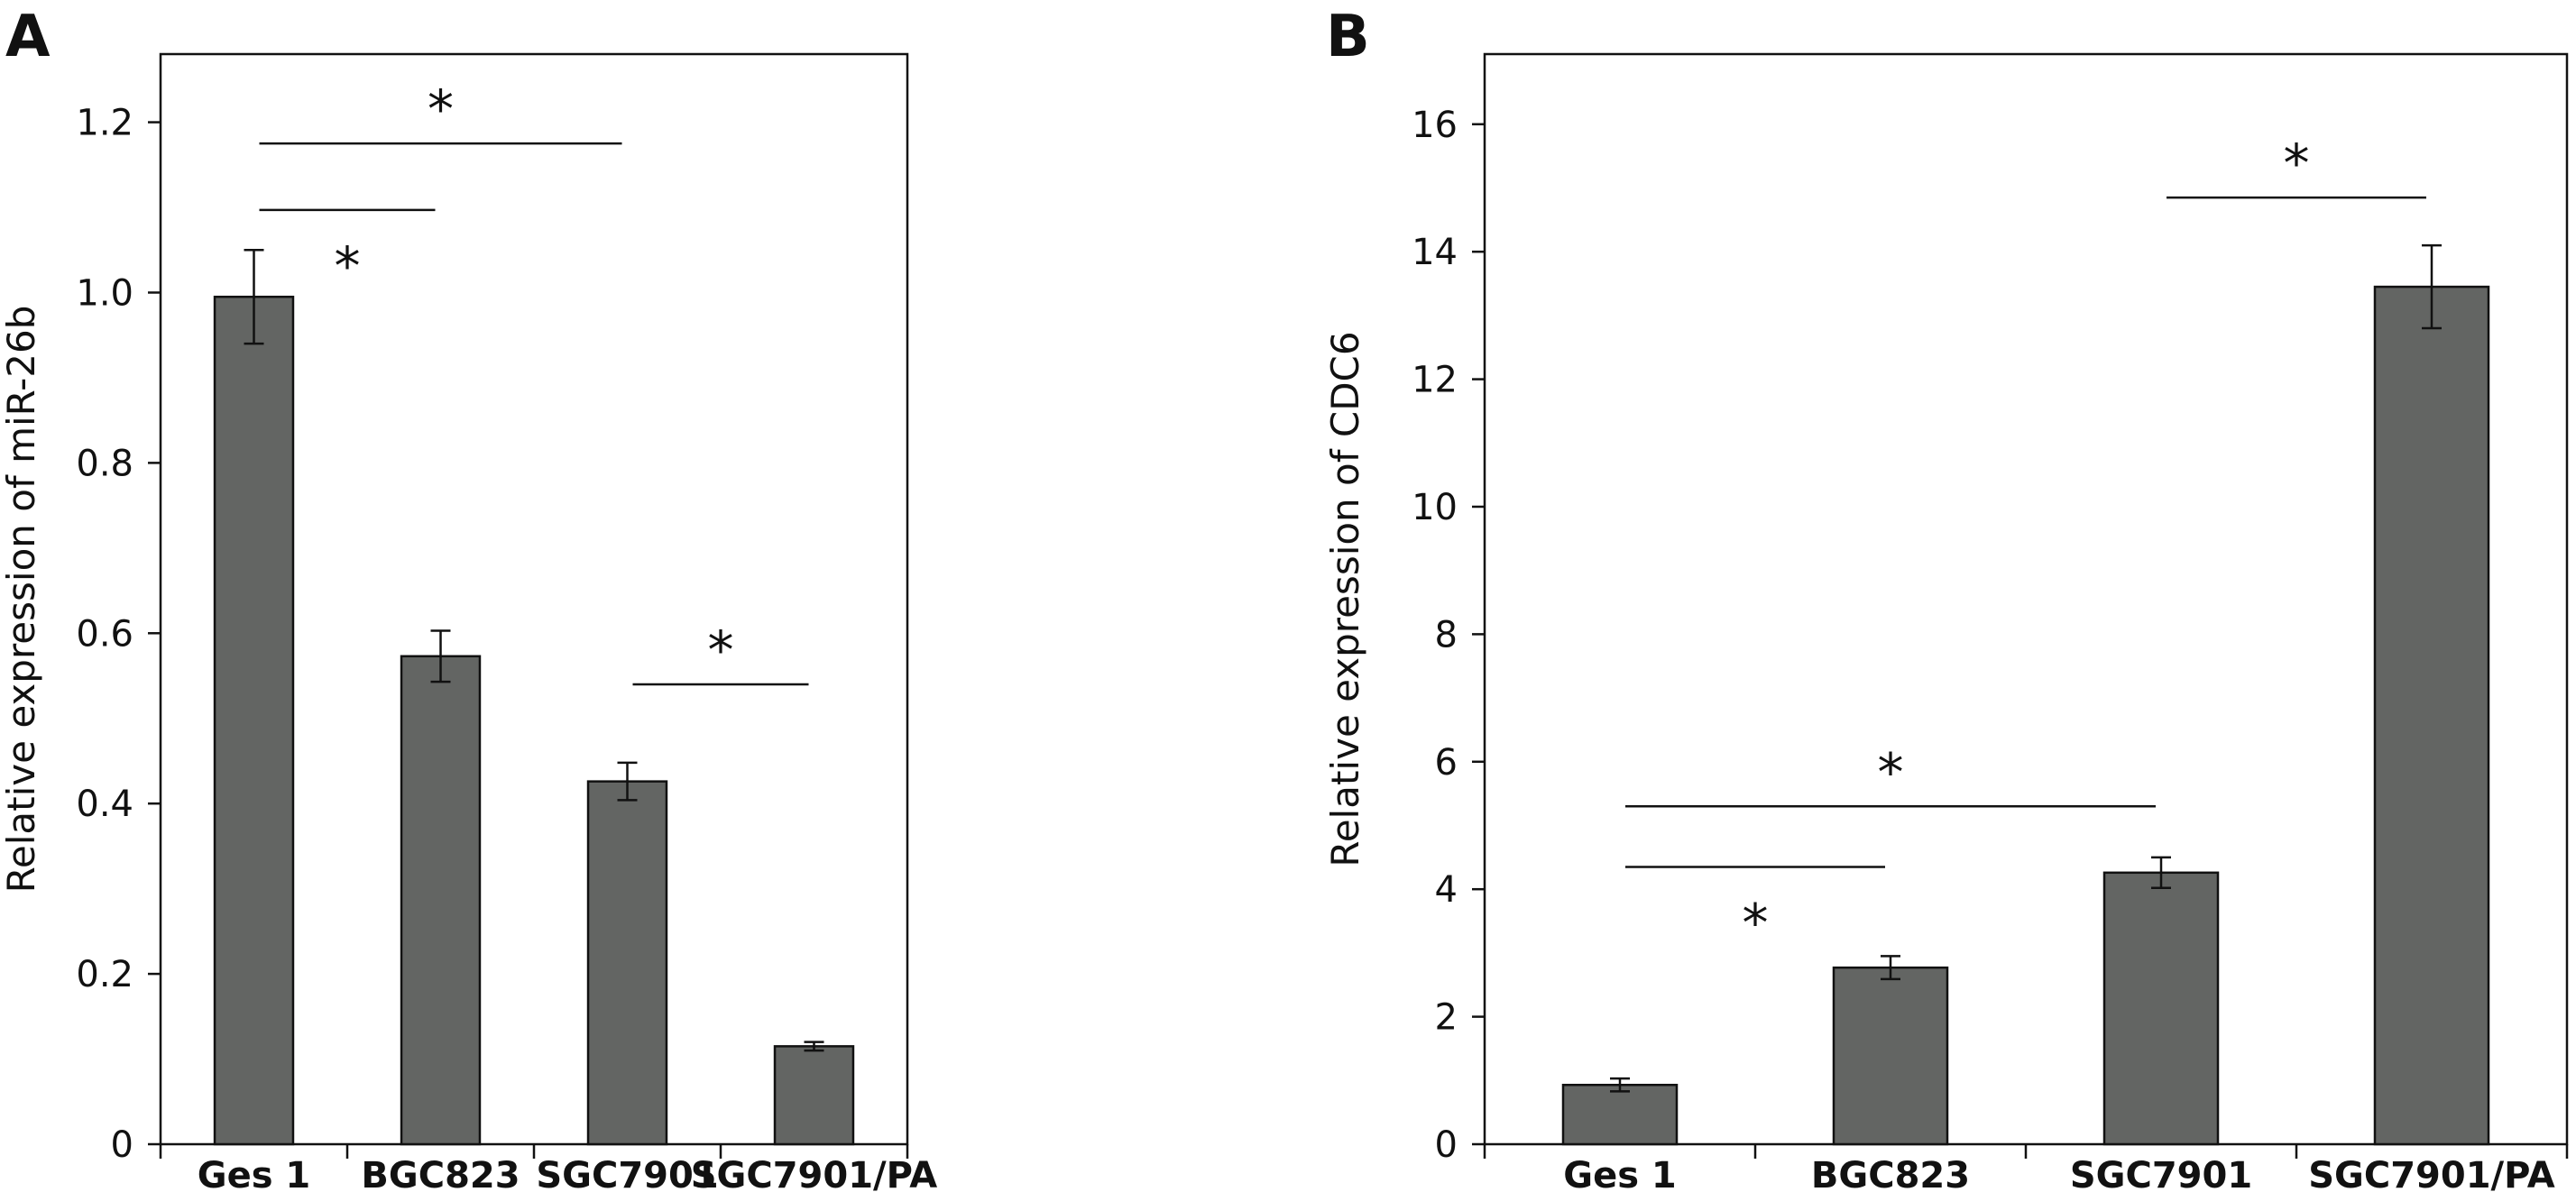  Describe the element at coordinates (1446, 890) in the screenshot. I see `y-tick-label: 4` at that location.